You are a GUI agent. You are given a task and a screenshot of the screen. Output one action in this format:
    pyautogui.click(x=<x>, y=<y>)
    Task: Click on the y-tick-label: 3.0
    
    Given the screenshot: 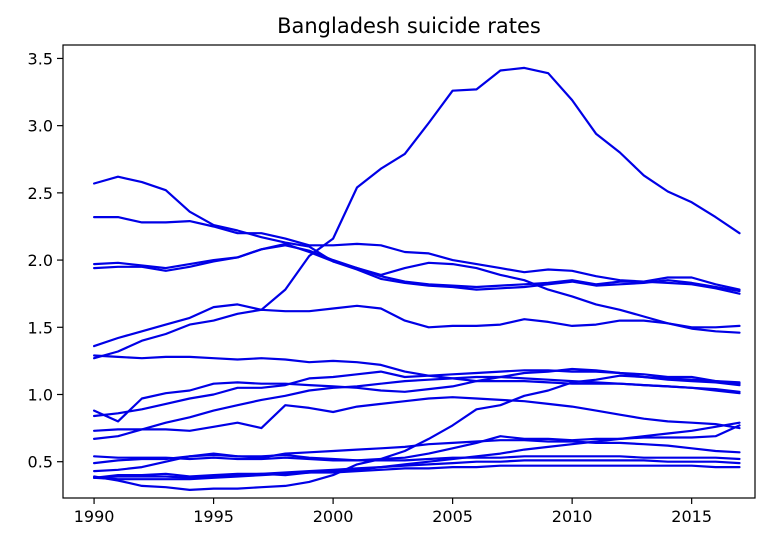 What is the action you would take?
    pyautogui.click(x=40, y=126)
    